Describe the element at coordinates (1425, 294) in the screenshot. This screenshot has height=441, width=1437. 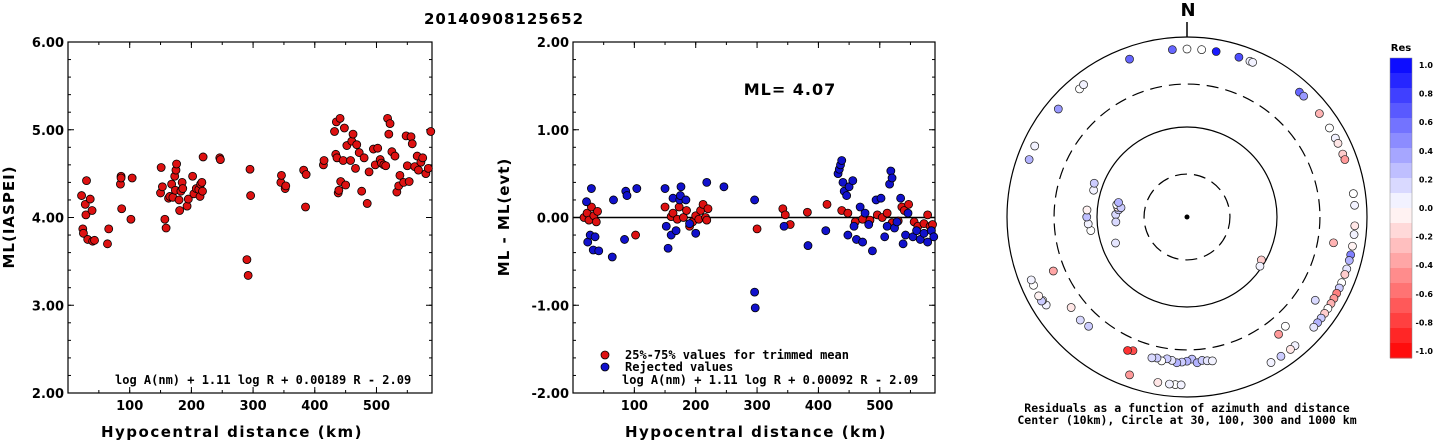
I see `colorbar-tick-label: -0.6` at that location.